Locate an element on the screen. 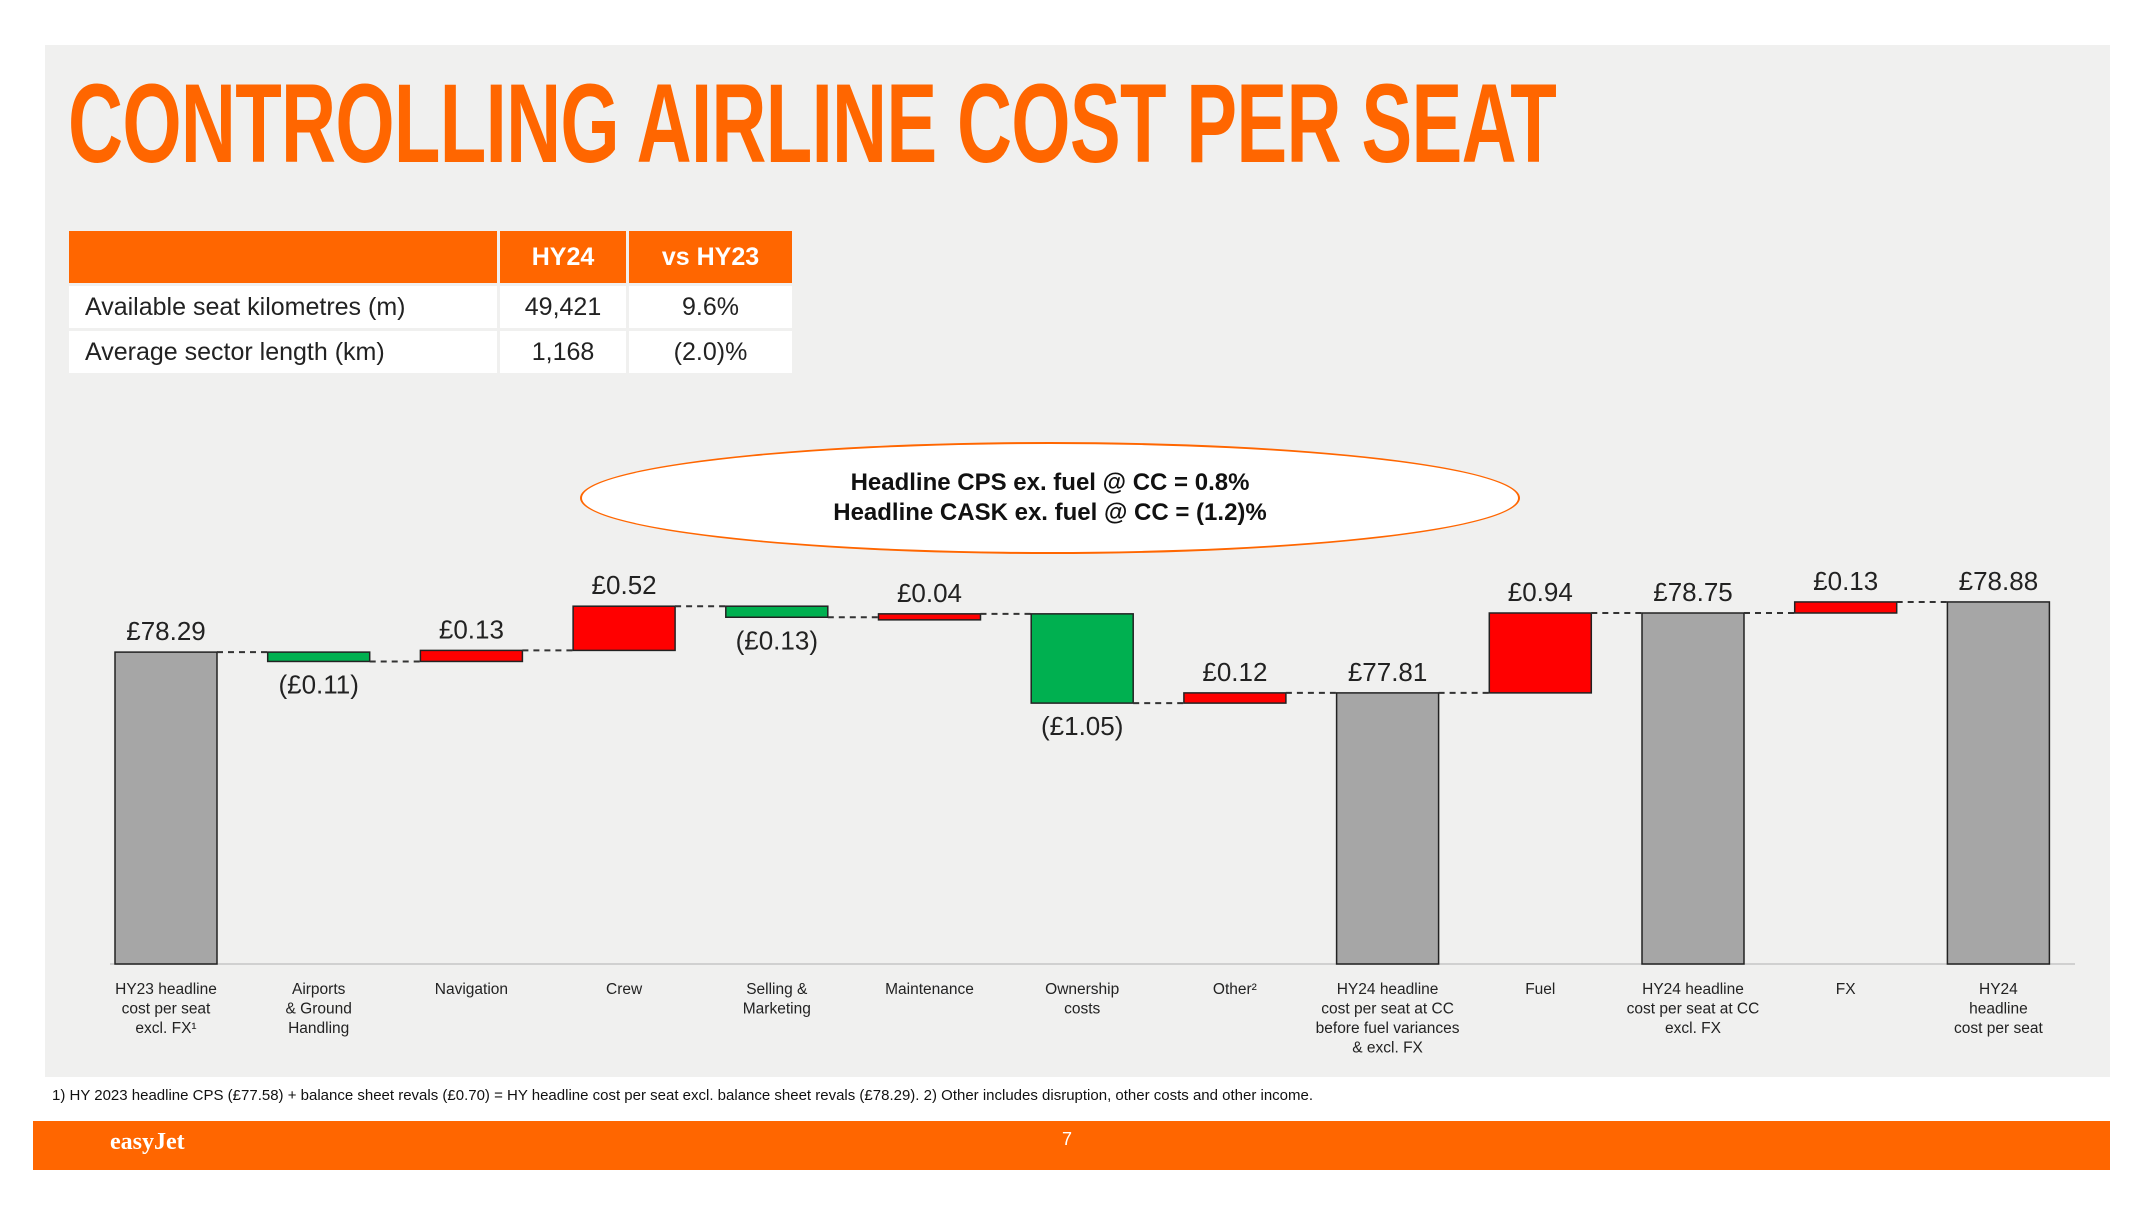  data-label: £78.29 is located at coordinates (166, 631).